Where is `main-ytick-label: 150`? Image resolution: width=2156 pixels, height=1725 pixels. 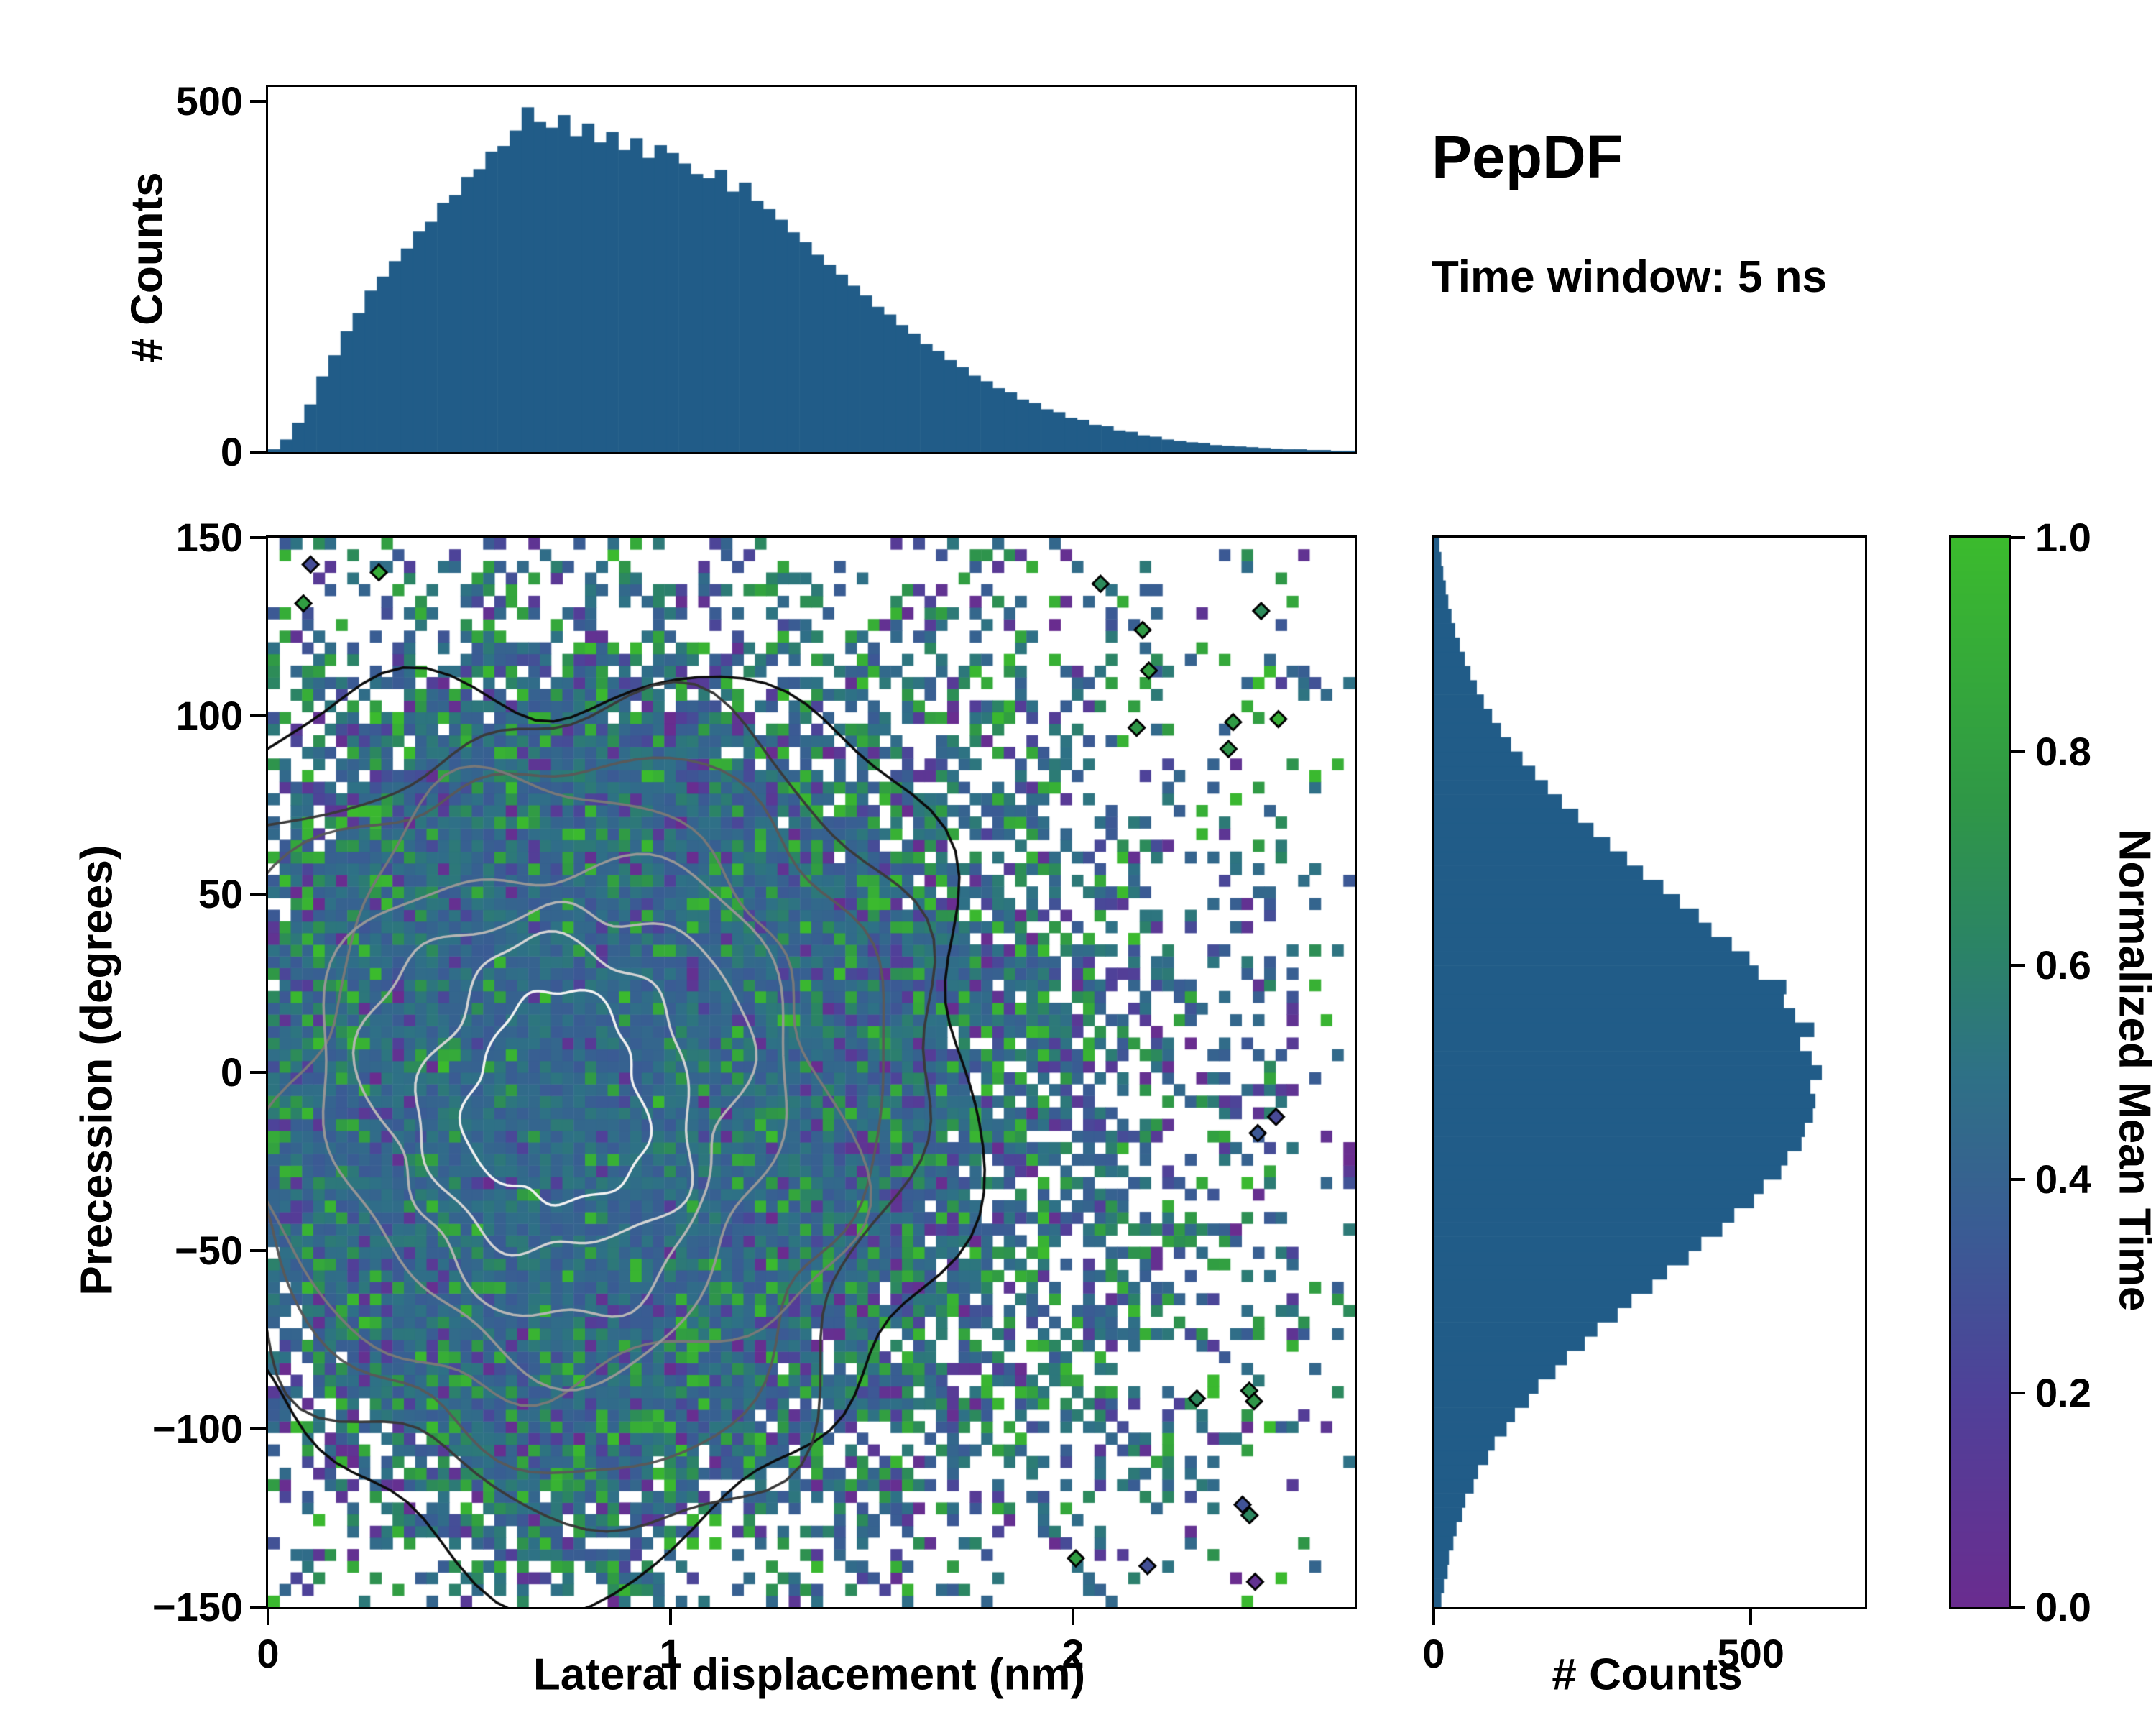 main-ytick-label: 150 is located at coordinates (209, 537).